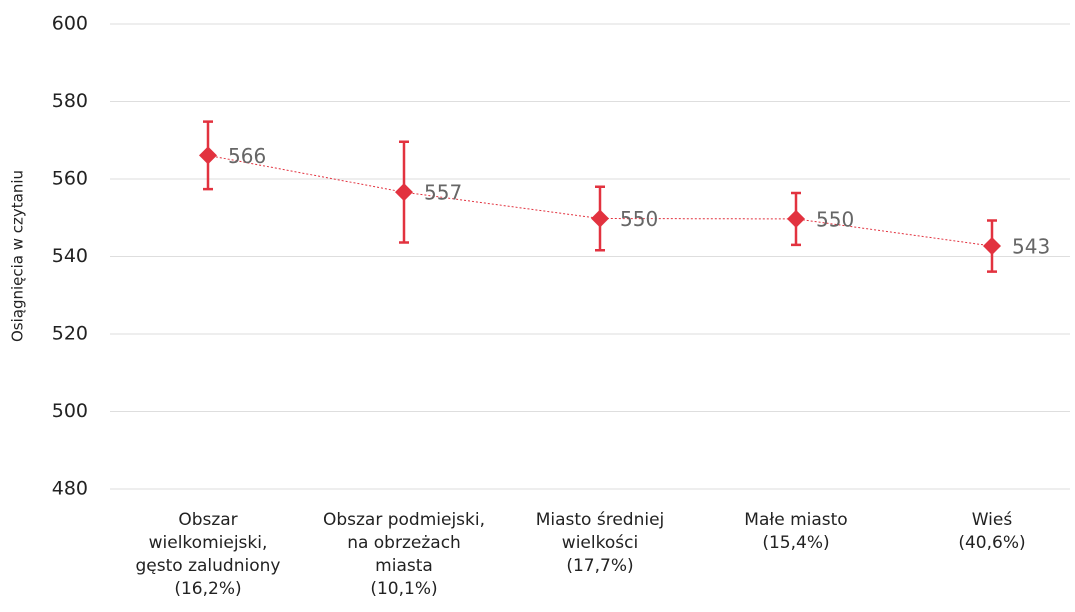 The height and width of the screenshot is (612, 1075). I want to click on x-tick-label: (16,2%), so click(207, 589).